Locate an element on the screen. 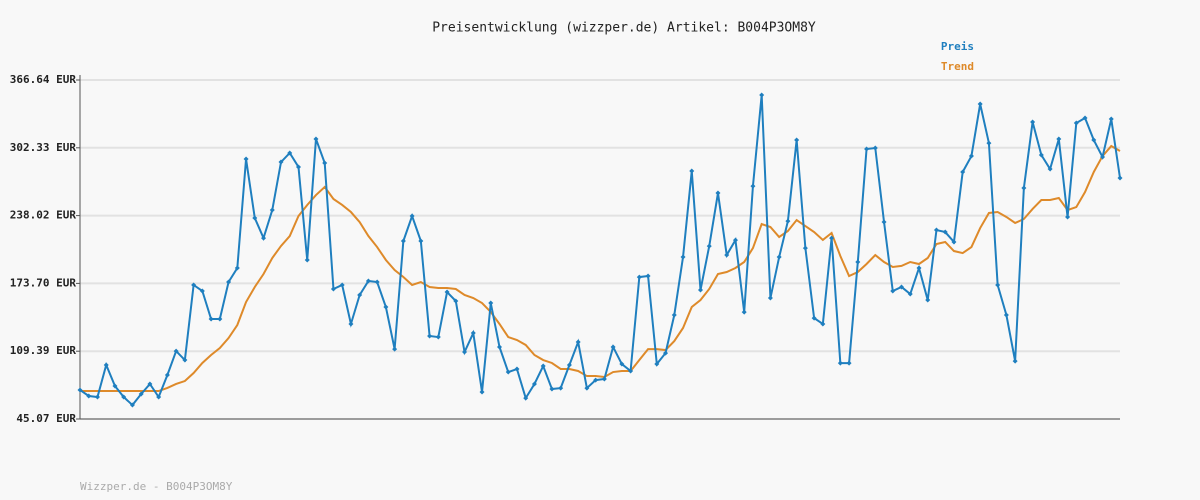  legend-label: Trend is located at coordinates (957, 66).